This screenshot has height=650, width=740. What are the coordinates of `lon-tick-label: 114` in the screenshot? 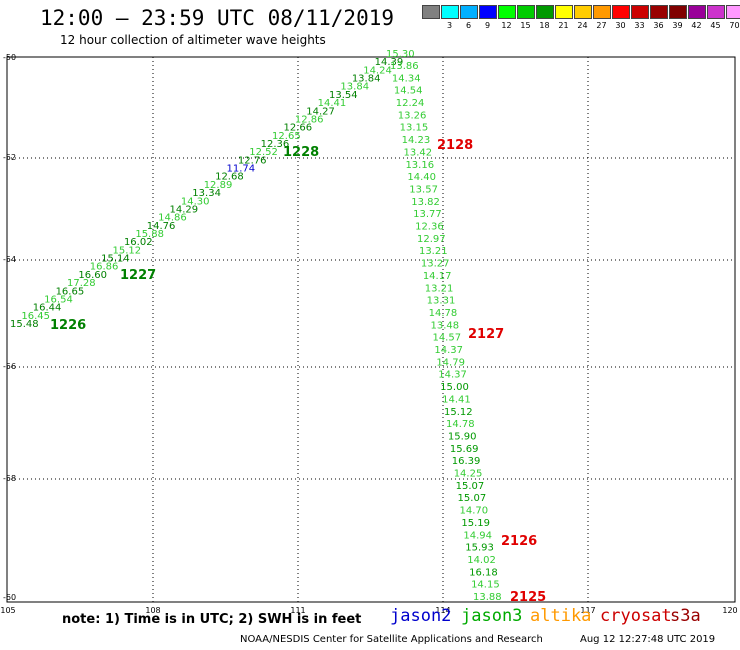 It's located at (442, 610).